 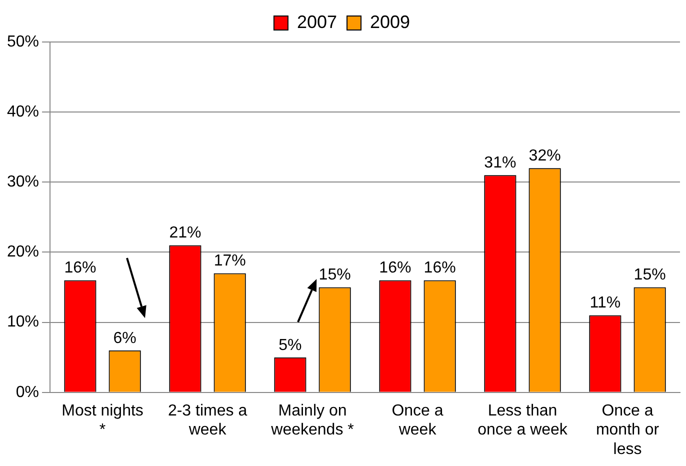 I want to click on data-label: 21%, so click(x=185, y=233).